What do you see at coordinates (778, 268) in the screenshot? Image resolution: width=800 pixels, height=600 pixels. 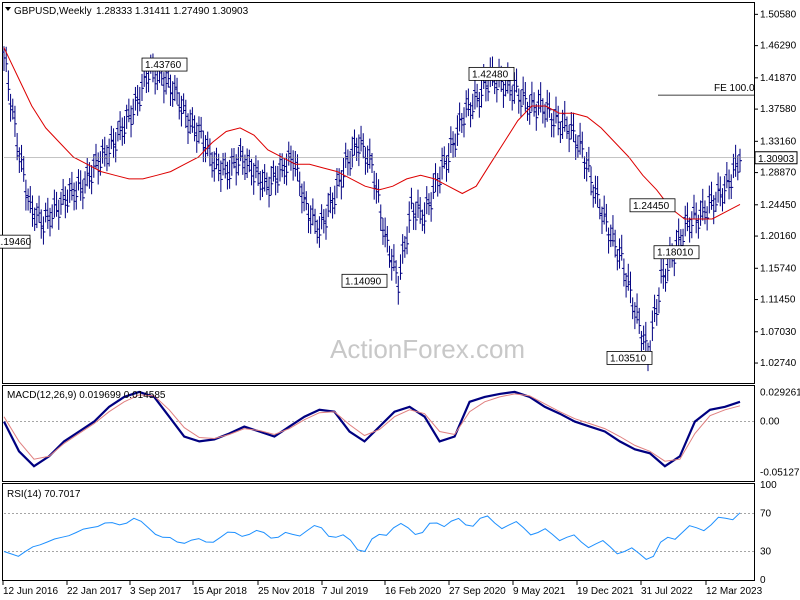 I see `y-tick-label: 1.15740` at bounding box center [778, 268].